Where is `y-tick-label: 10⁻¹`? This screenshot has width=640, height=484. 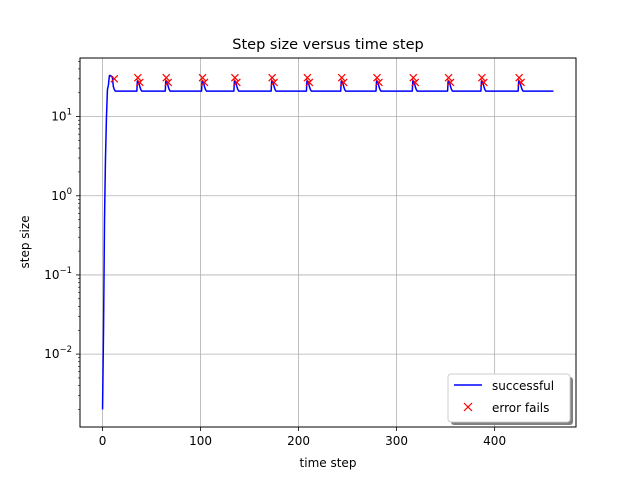
y-tick-label: 10⁻¹ is located at coordinates (58, 274).